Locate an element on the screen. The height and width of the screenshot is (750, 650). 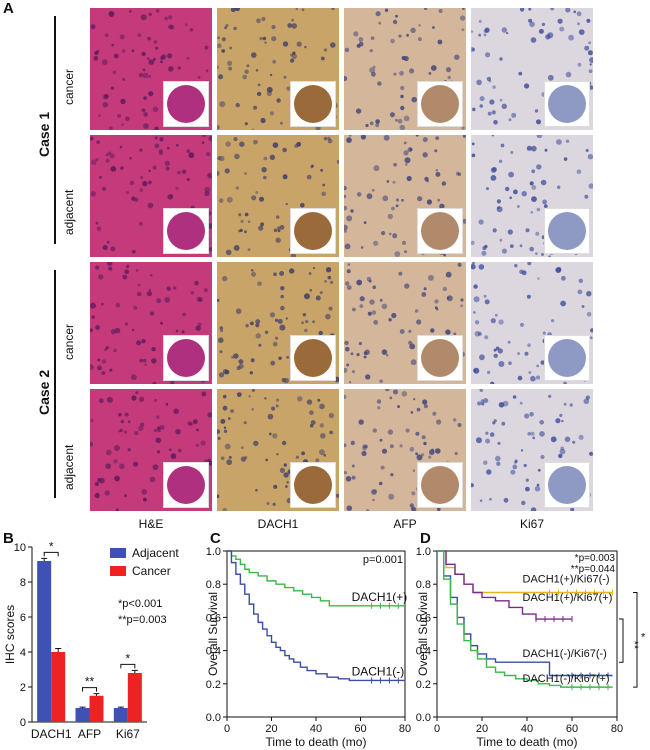
column-label-ki67: Ki67 is located at coordinates (532, 524).